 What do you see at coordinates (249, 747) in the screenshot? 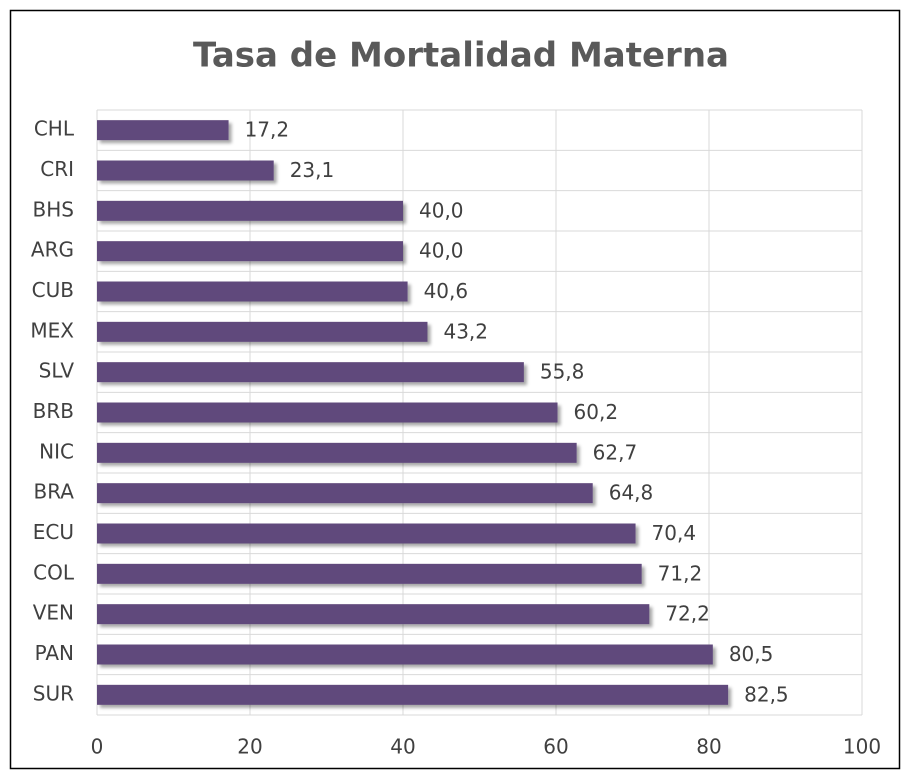
I see `x-tick-label: 20` at bounding box center [249, 747].